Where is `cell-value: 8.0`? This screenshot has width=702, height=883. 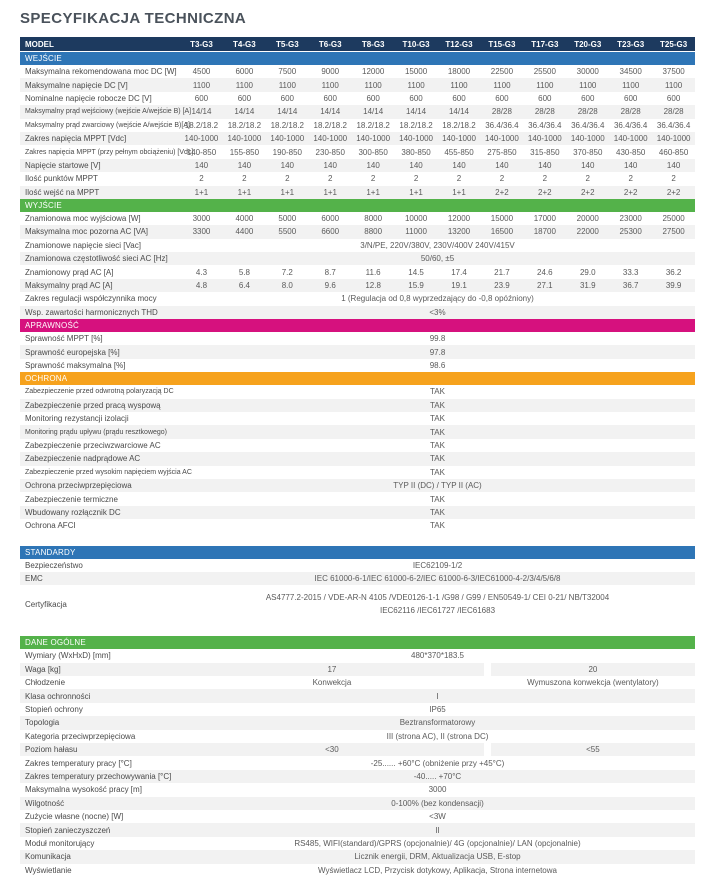 cell-value: 8.0 is located at coordinates (287, 286).